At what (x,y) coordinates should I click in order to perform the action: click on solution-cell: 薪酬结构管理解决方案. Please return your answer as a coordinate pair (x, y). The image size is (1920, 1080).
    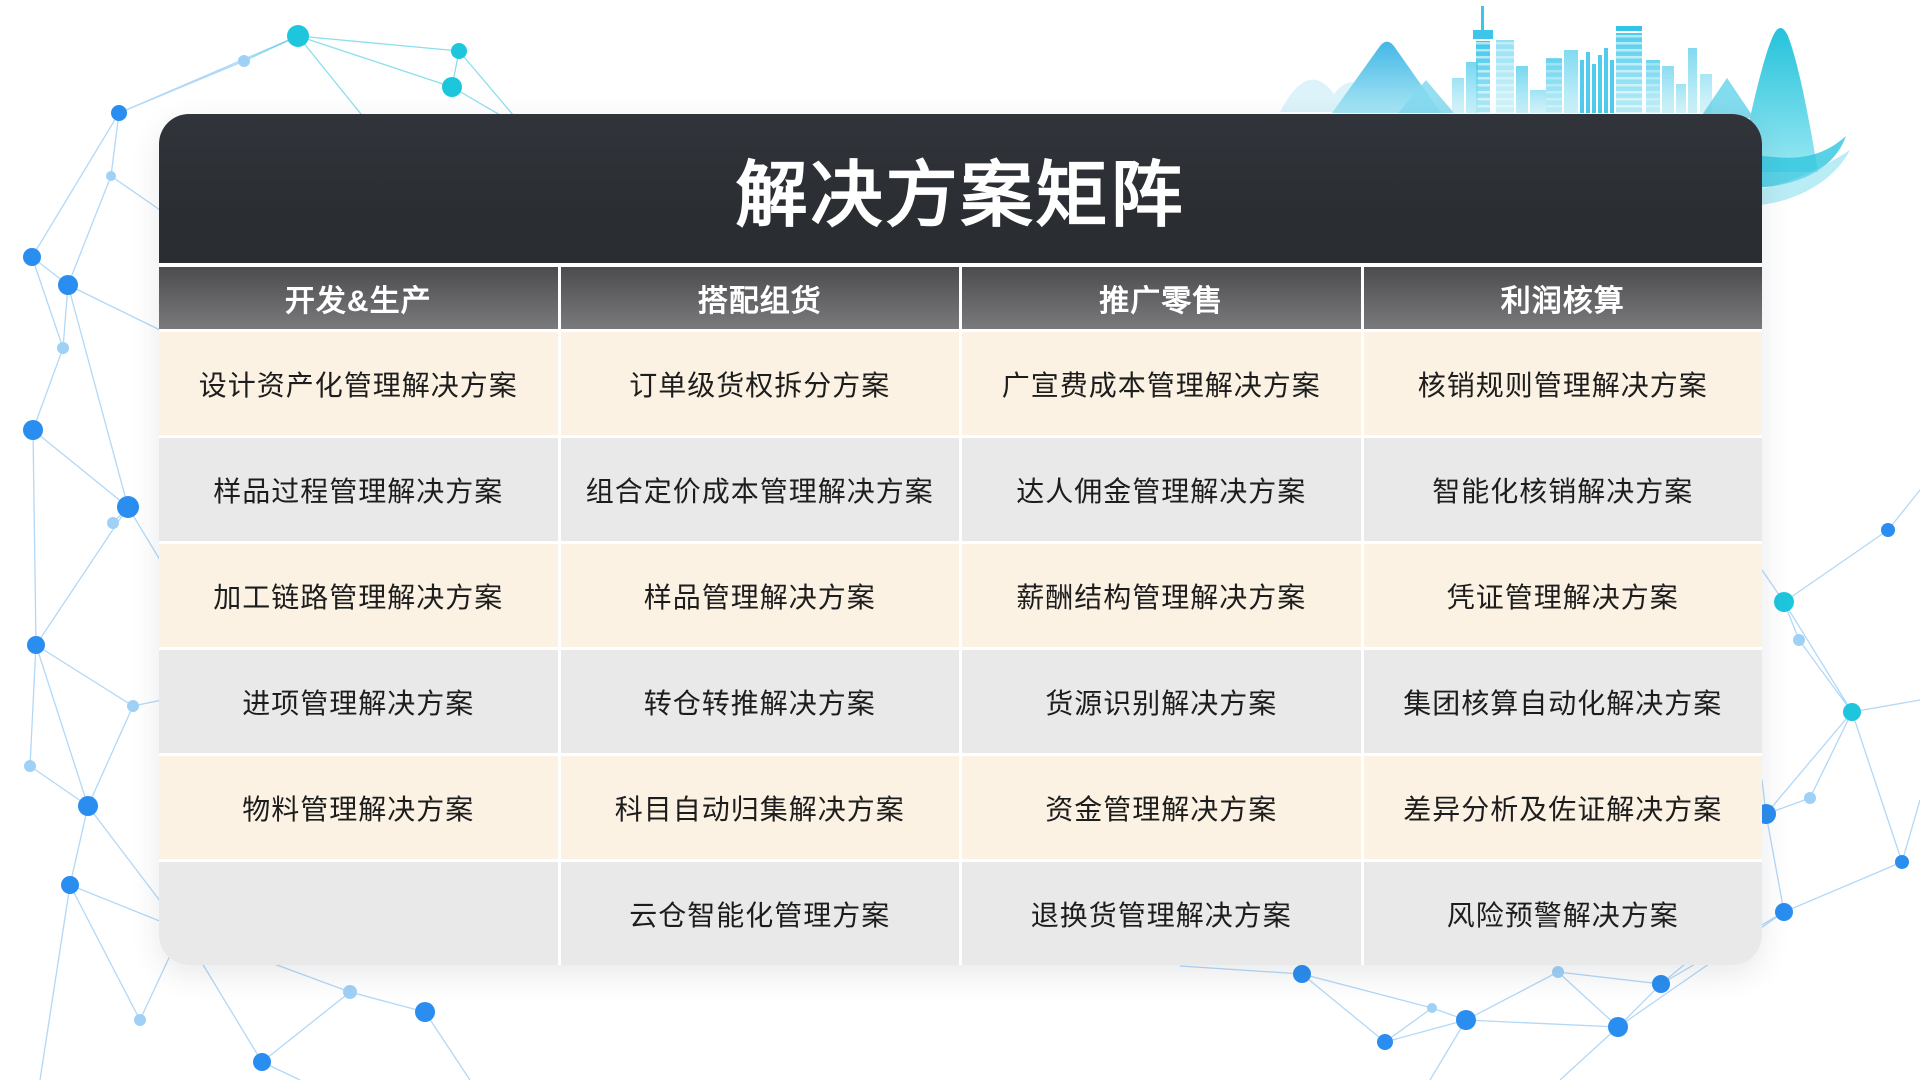
    Looking at the image, I should click on (1161, 595).